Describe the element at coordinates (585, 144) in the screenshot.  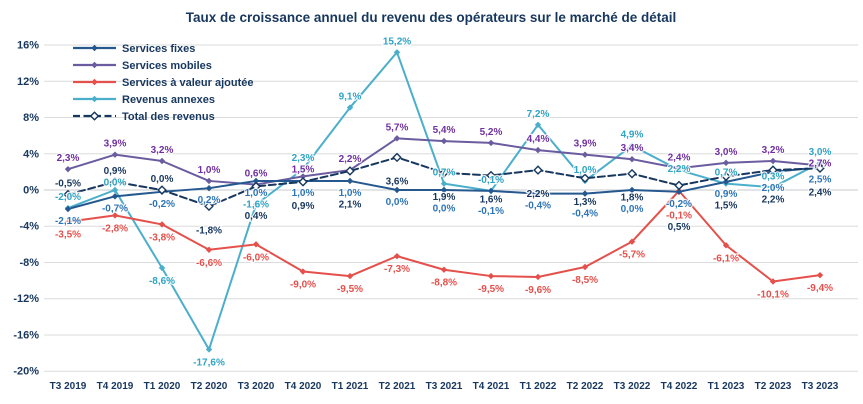
I see `value-label-services-mobiles: 3,9%` at that location.